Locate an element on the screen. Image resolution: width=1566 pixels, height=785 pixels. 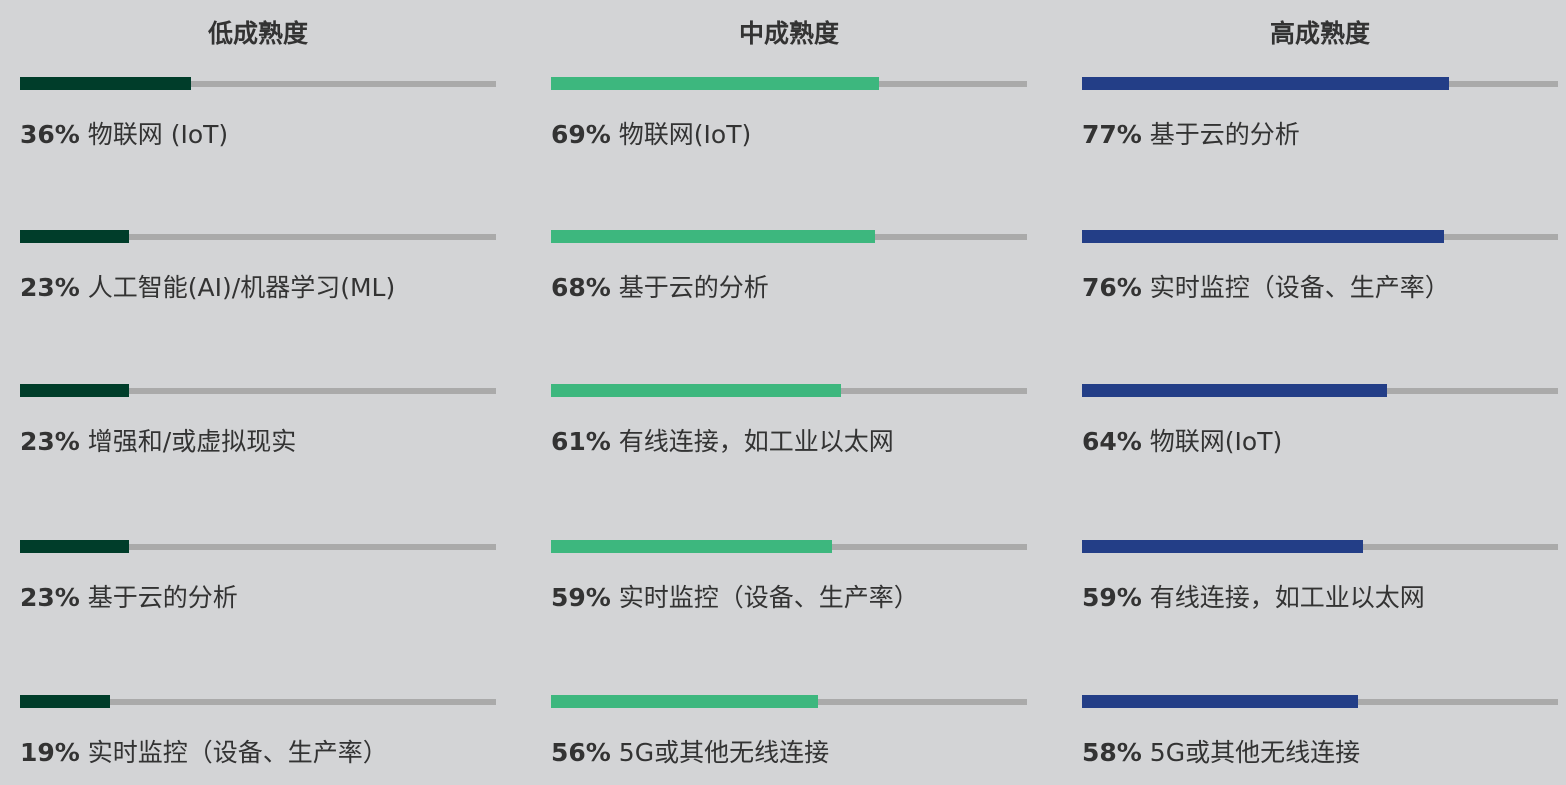
bar-label: 23% 基于云的分析 is located at coordinates (129, 596).